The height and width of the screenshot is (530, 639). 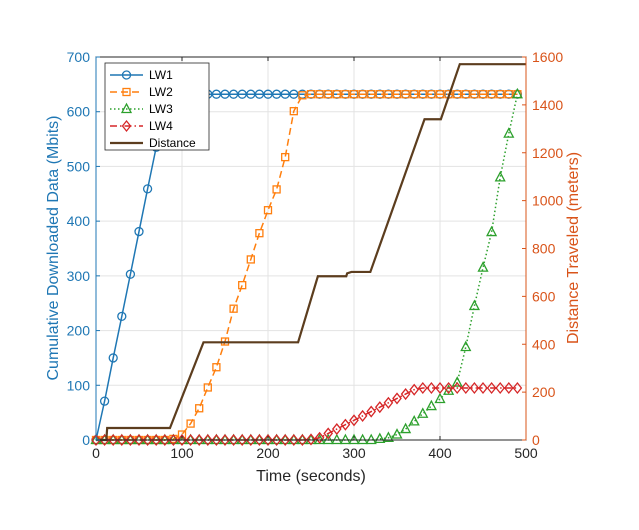 I want to click on x-axis-title: Time (seconds), so click(x=311, y=476).